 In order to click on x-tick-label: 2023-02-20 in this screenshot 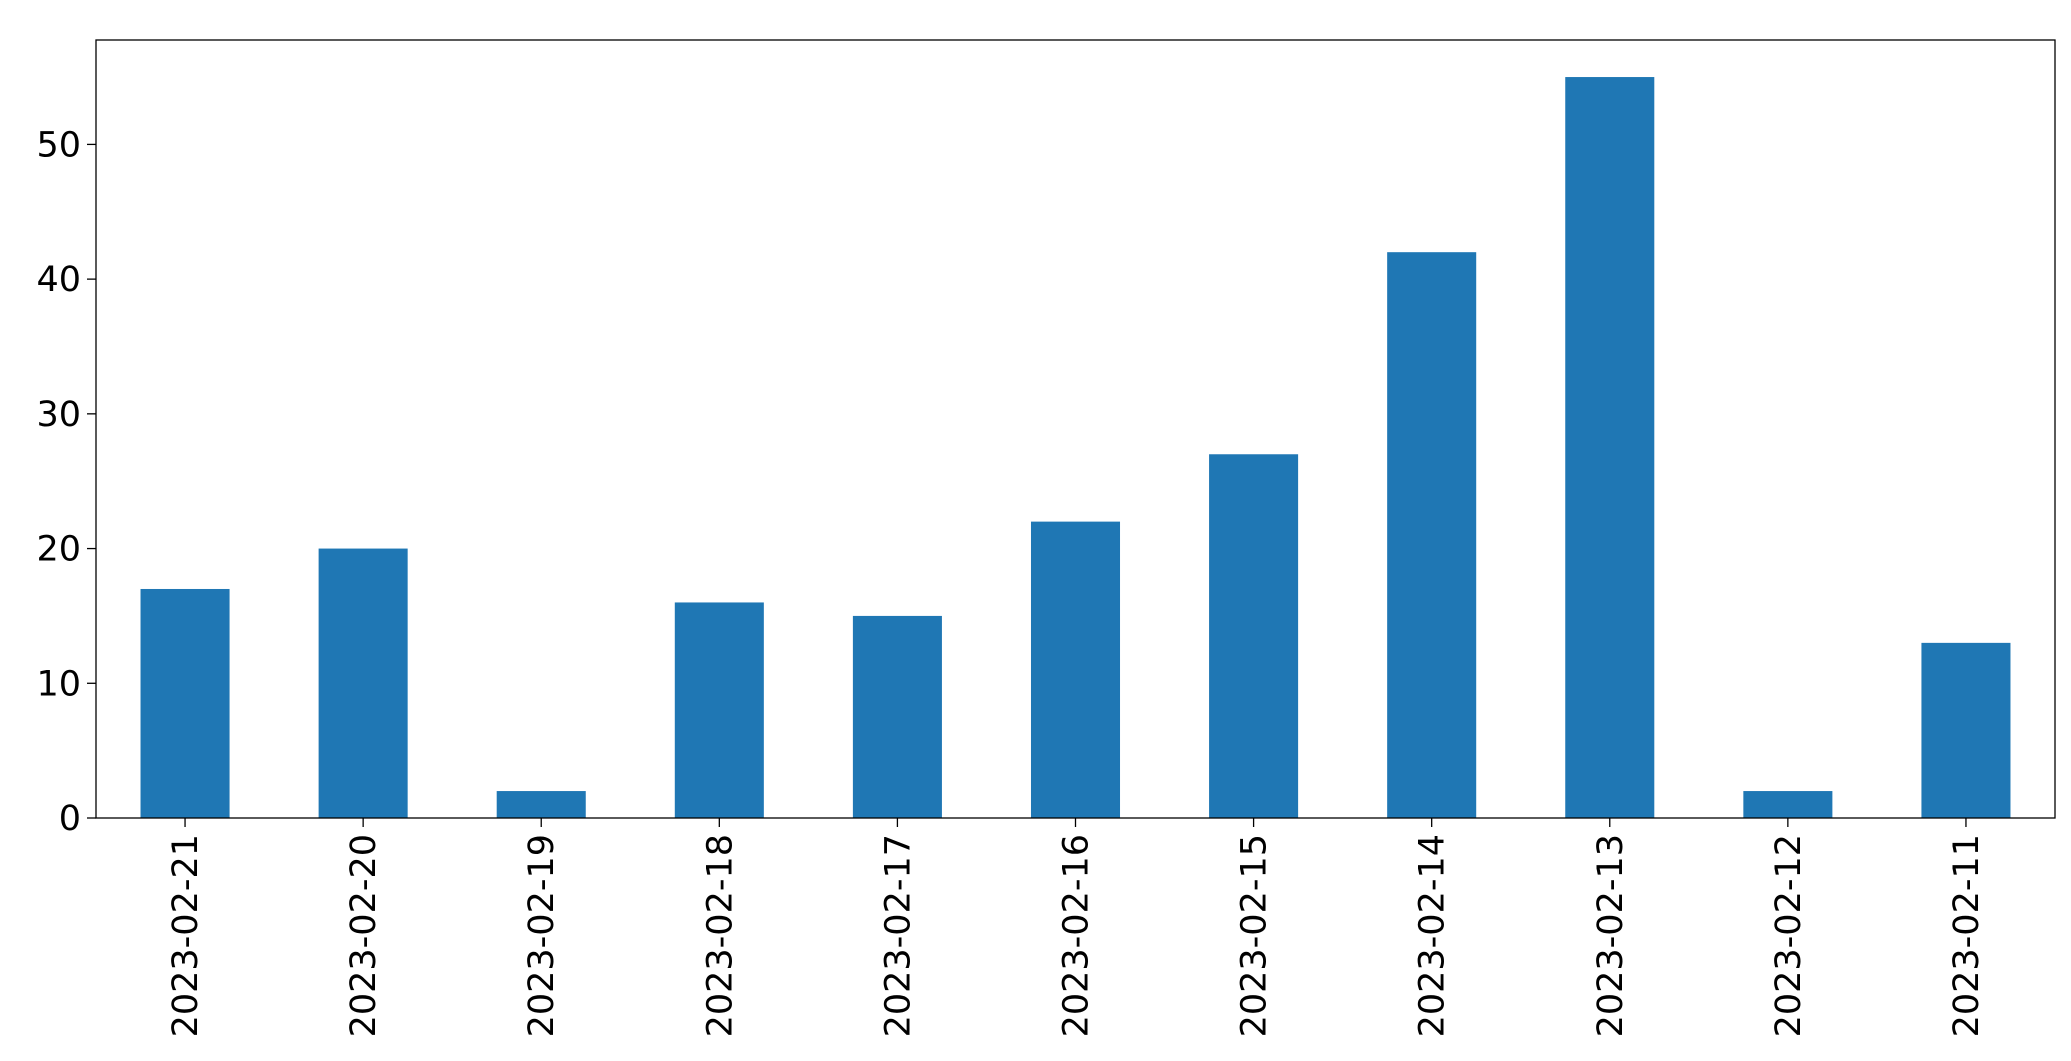, I will do `click(364, 935)`.